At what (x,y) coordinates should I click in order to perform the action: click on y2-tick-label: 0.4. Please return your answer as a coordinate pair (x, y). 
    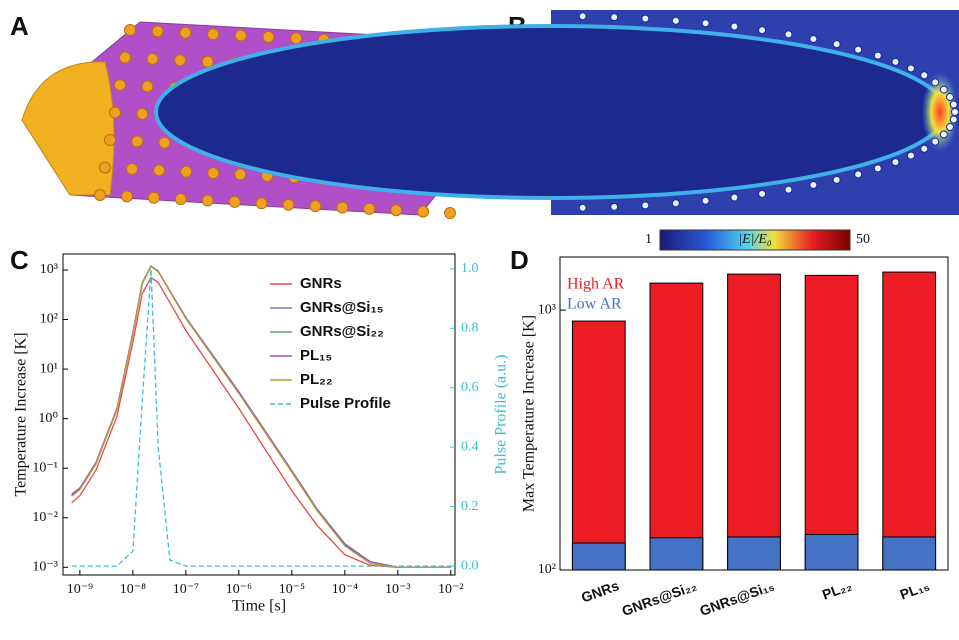
    Looking at the image, I should click on (470, 446).